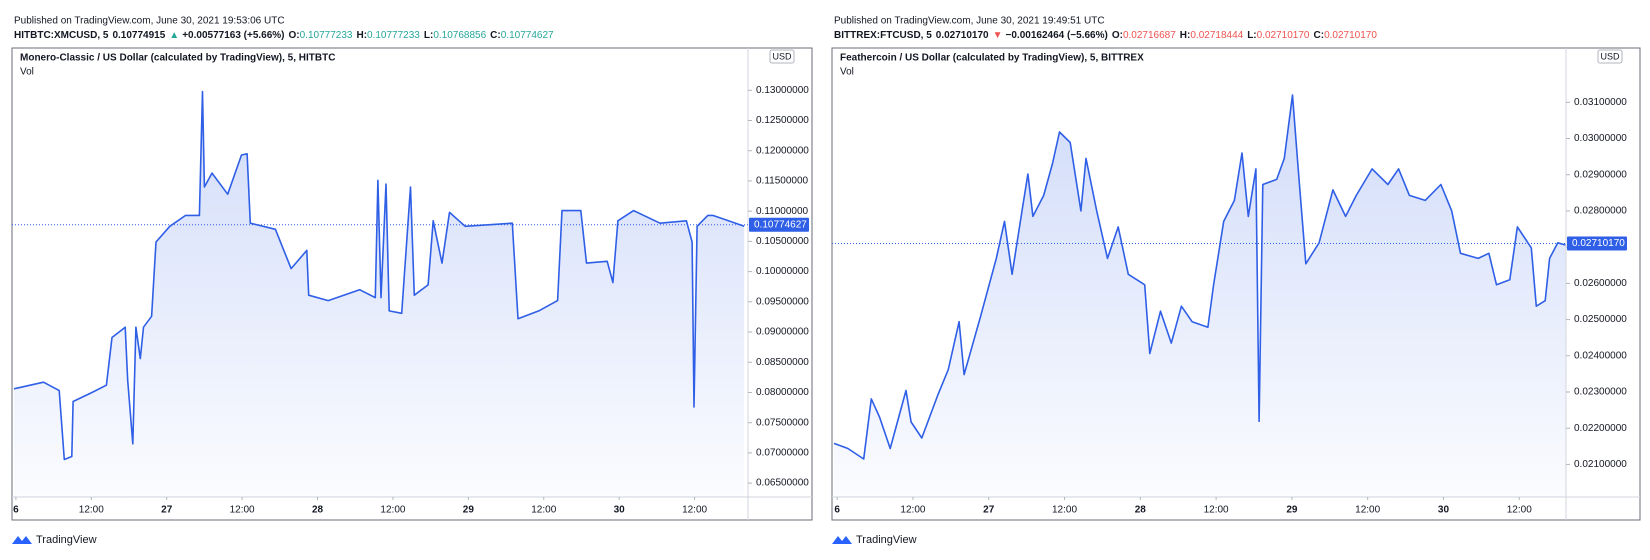 The height and width of the screenshot is (560, 1650). What do you see at coordinates (782, 422) in the screenshot?
I see `y-tick-label: 0.07500000` at bounding box center [782, 422].